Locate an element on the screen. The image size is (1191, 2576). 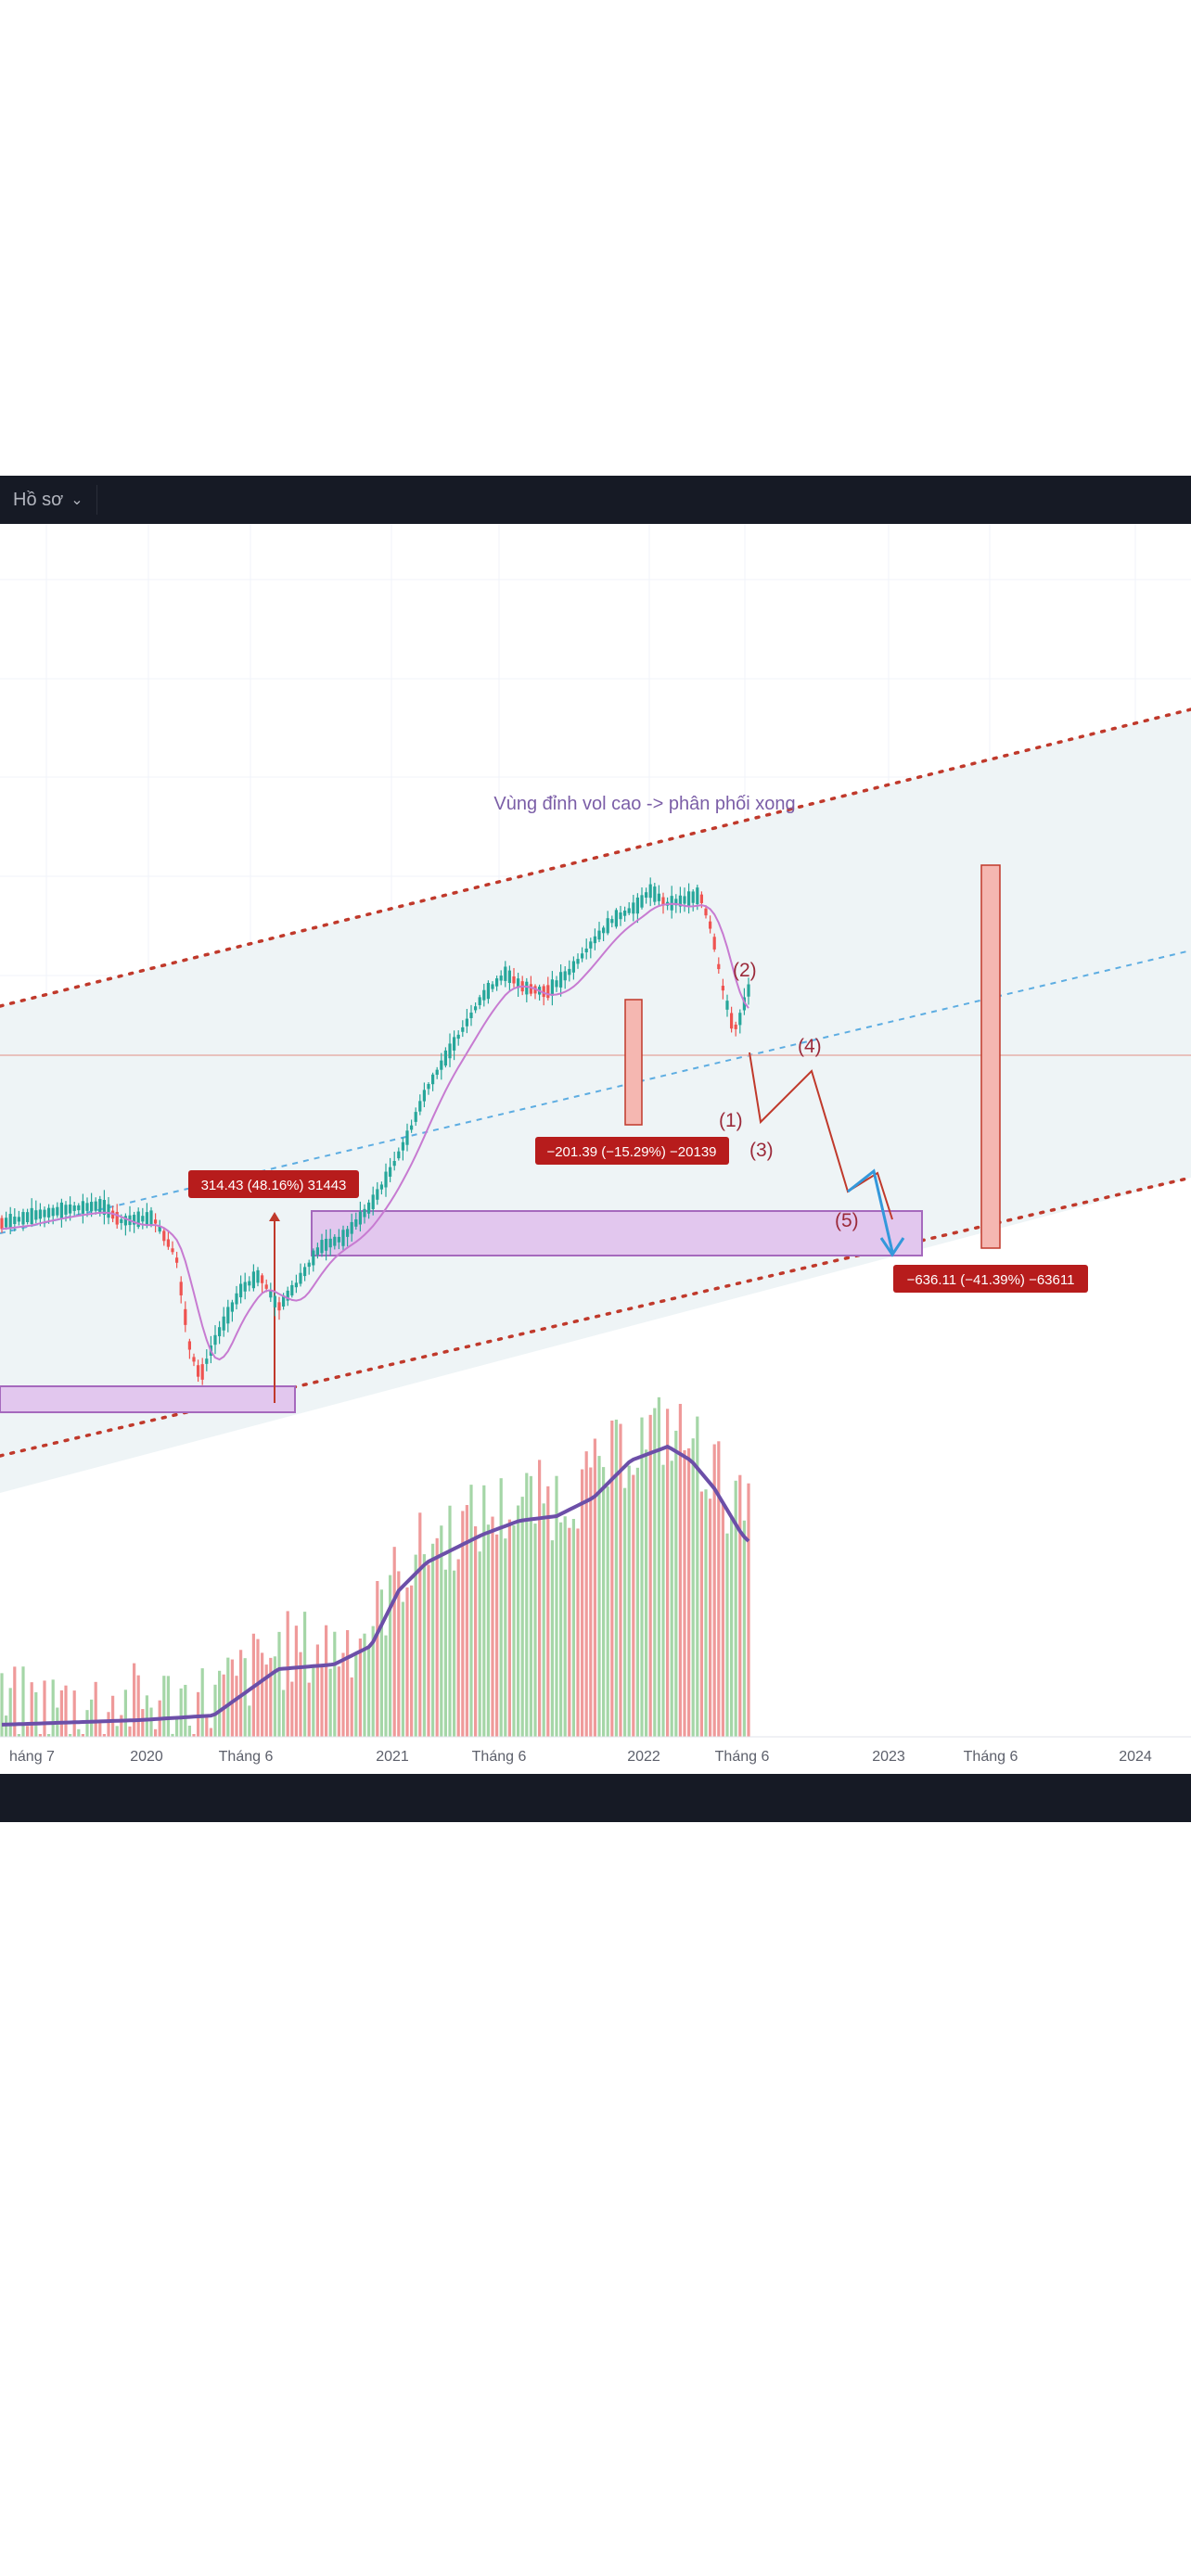
projection-arrow-icon is located at coordinates (892, 1247).